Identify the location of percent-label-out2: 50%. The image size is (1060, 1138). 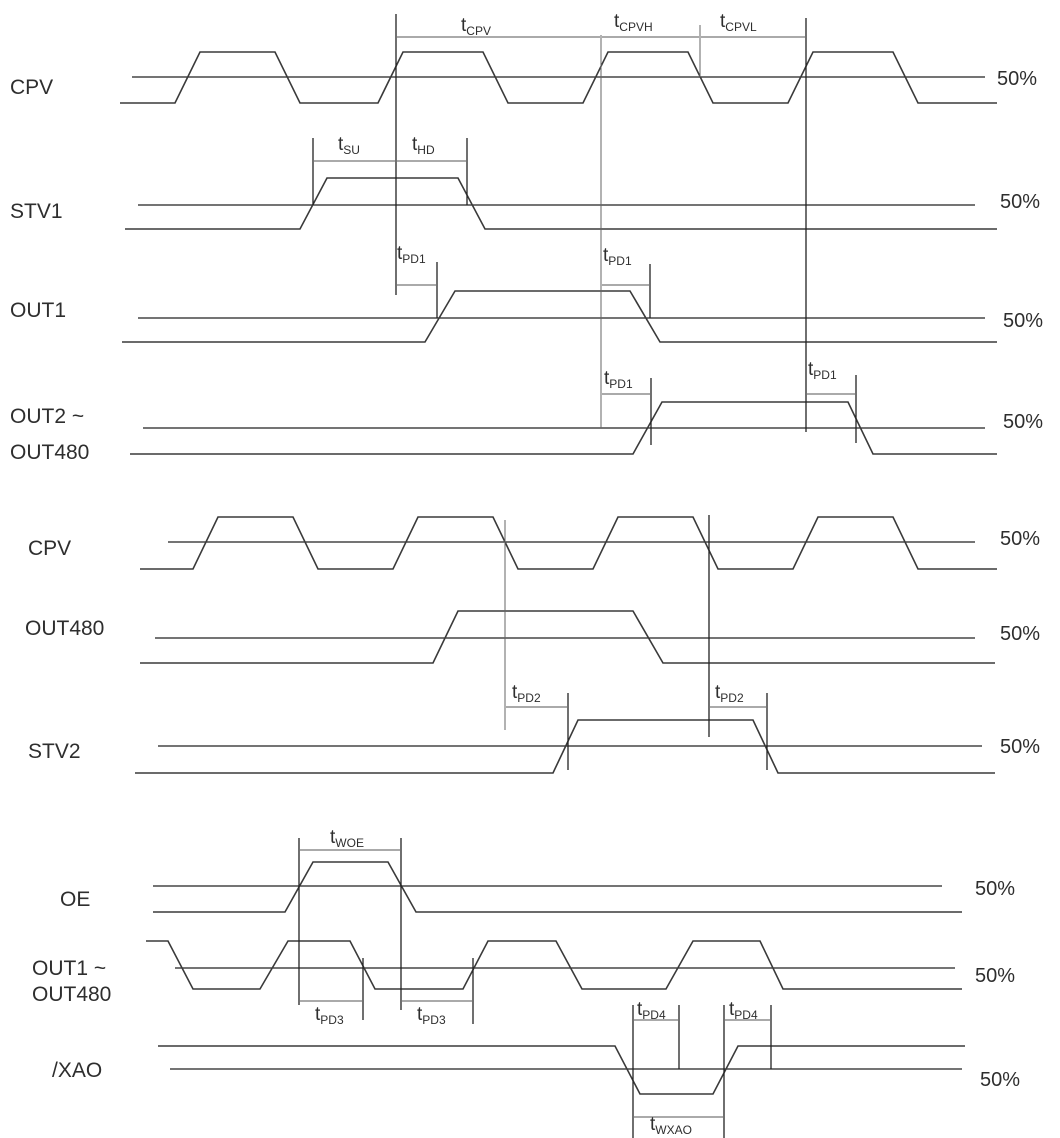
(1023, 422).